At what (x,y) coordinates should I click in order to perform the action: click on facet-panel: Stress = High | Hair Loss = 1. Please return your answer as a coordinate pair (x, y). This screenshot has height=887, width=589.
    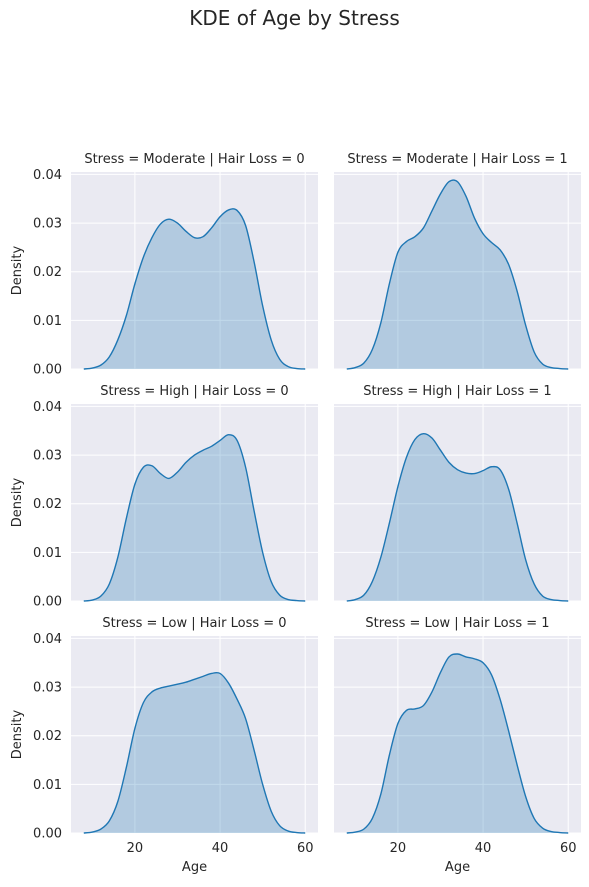
    Looking at the image, I should click on (457, 493).